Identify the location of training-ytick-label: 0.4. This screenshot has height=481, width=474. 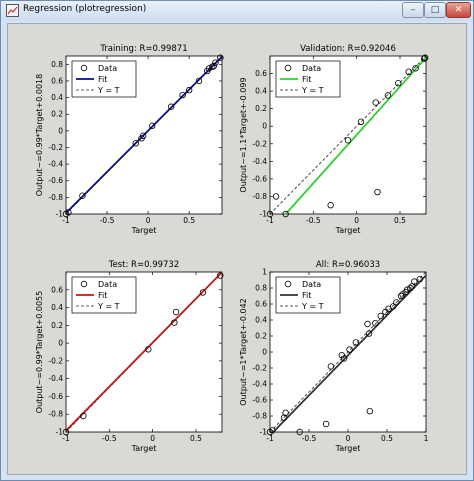
(57, 97).